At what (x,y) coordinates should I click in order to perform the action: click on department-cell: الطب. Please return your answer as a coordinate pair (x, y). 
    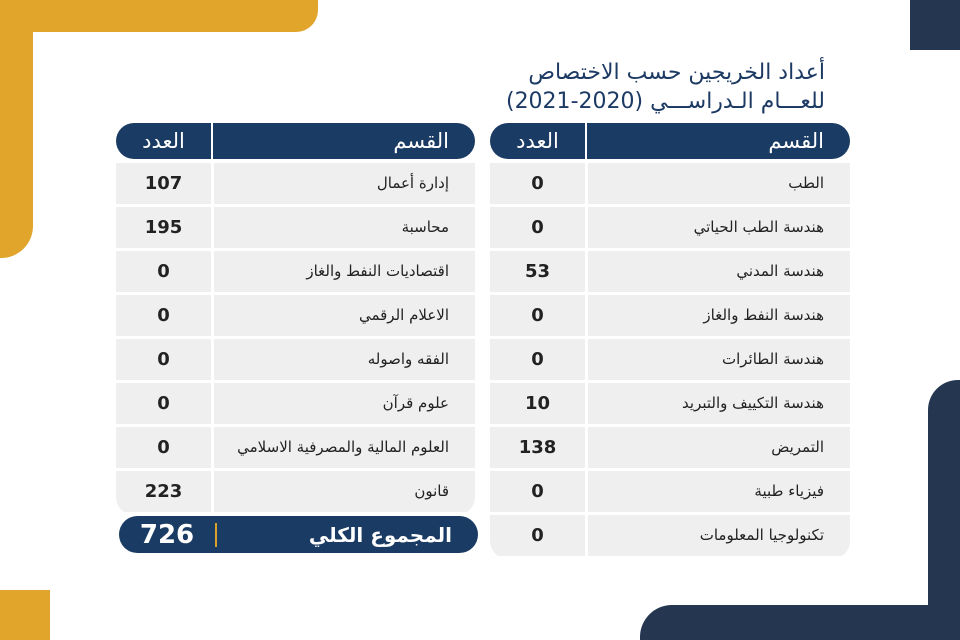
    Looking at the image, I should click on (719, 183).